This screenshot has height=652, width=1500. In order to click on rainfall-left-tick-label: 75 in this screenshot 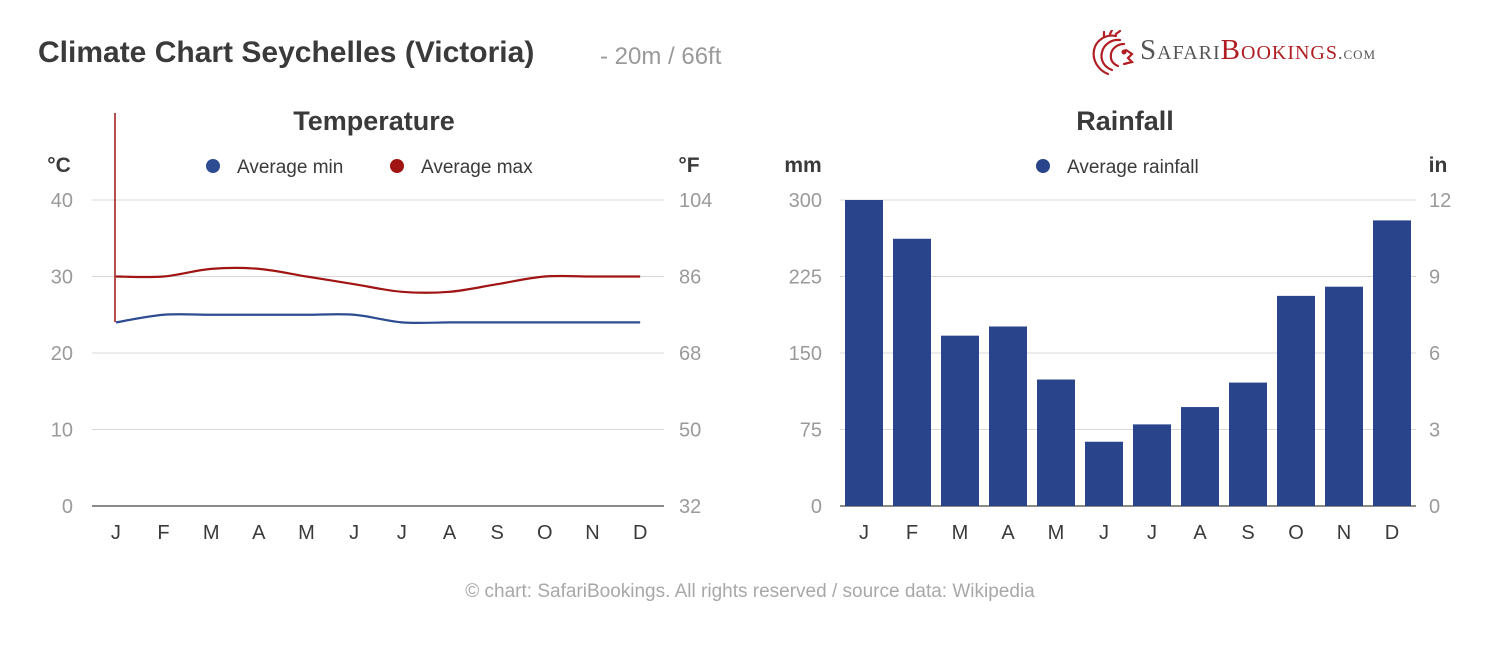, I will do `click(811, 431)`.